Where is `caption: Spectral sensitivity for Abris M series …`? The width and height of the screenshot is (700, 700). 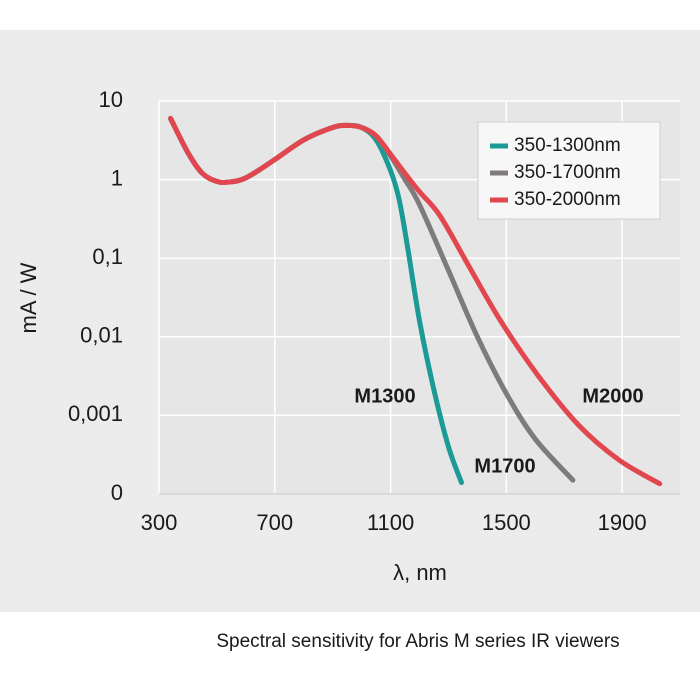 caption: Spectral sensitivity for Abris M series … is located at coordinates (417, 641).